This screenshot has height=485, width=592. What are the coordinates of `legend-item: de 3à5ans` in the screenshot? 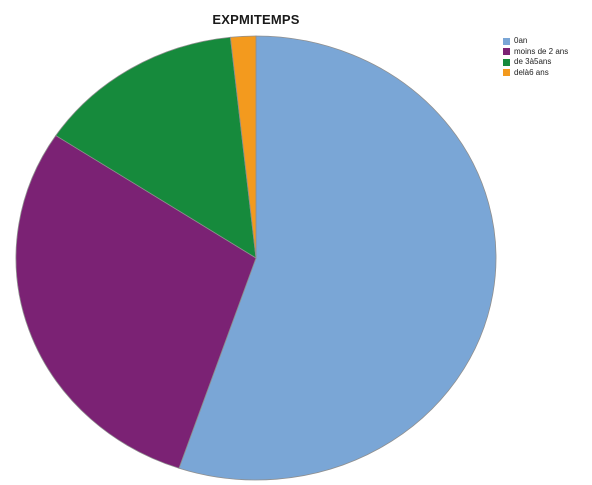 It's located at (535, 62).